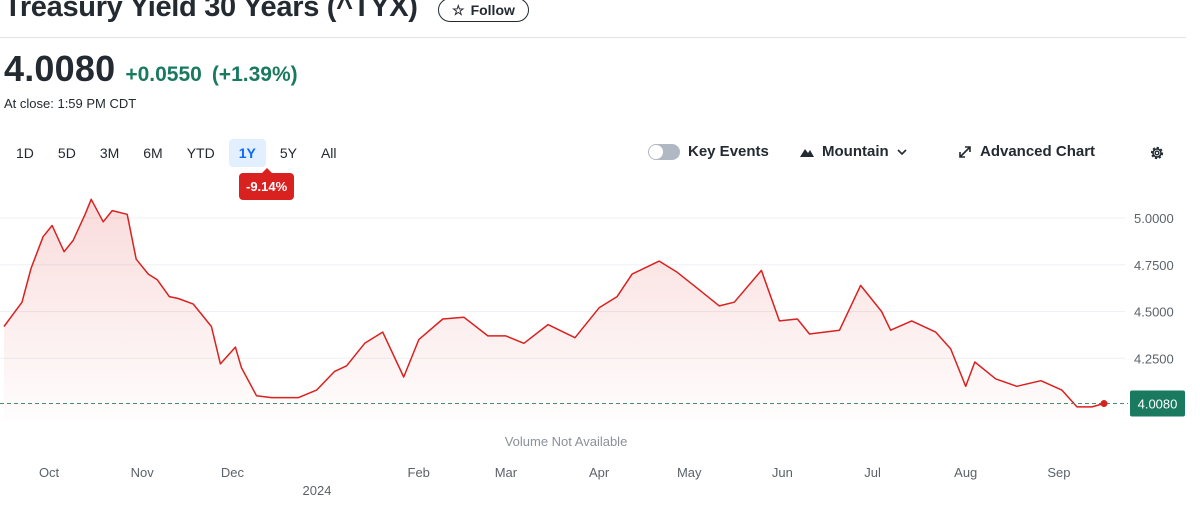  Describe the element at coordinates (176, 153) in the screenshot. I see `range-selector: 1D 5D 3M 6M YTD 1Y 5Y All` at that location.